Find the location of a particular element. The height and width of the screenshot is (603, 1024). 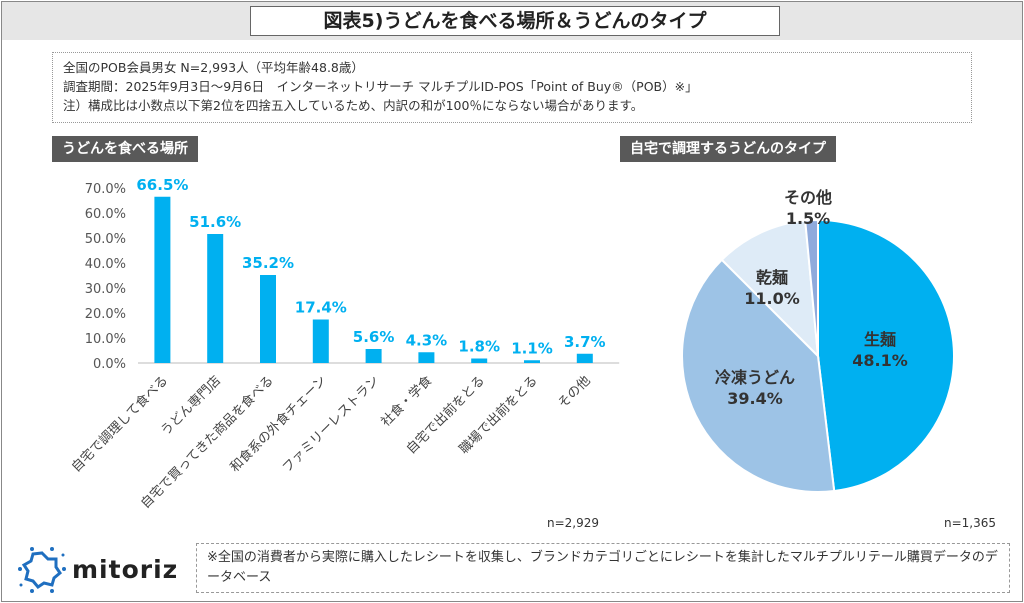

pie-chart-header: 自宅で調理するうどんのタイプ is located at coordinates (728, 149).